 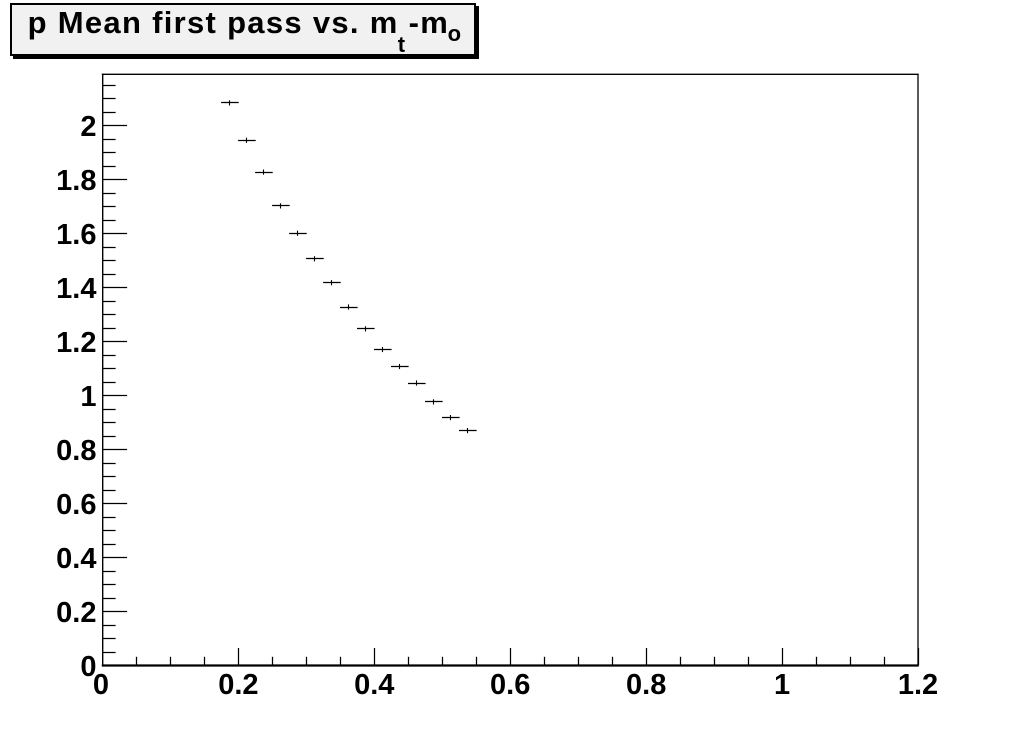 What do you see at coordinates (76, 235) in the screenshot?
I see `svg-text: 1.6` at bounding box center [76, 235].